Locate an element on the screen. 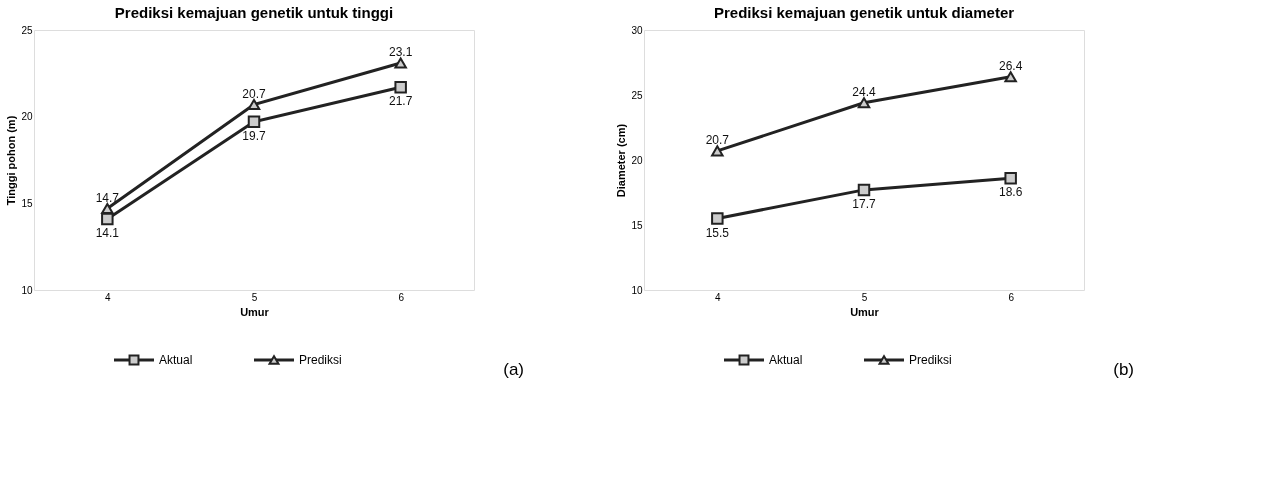 Image resolution: width=1269 pixels, height=497 pixels. data-label: 21.7 is located at coordinates (400, 101).